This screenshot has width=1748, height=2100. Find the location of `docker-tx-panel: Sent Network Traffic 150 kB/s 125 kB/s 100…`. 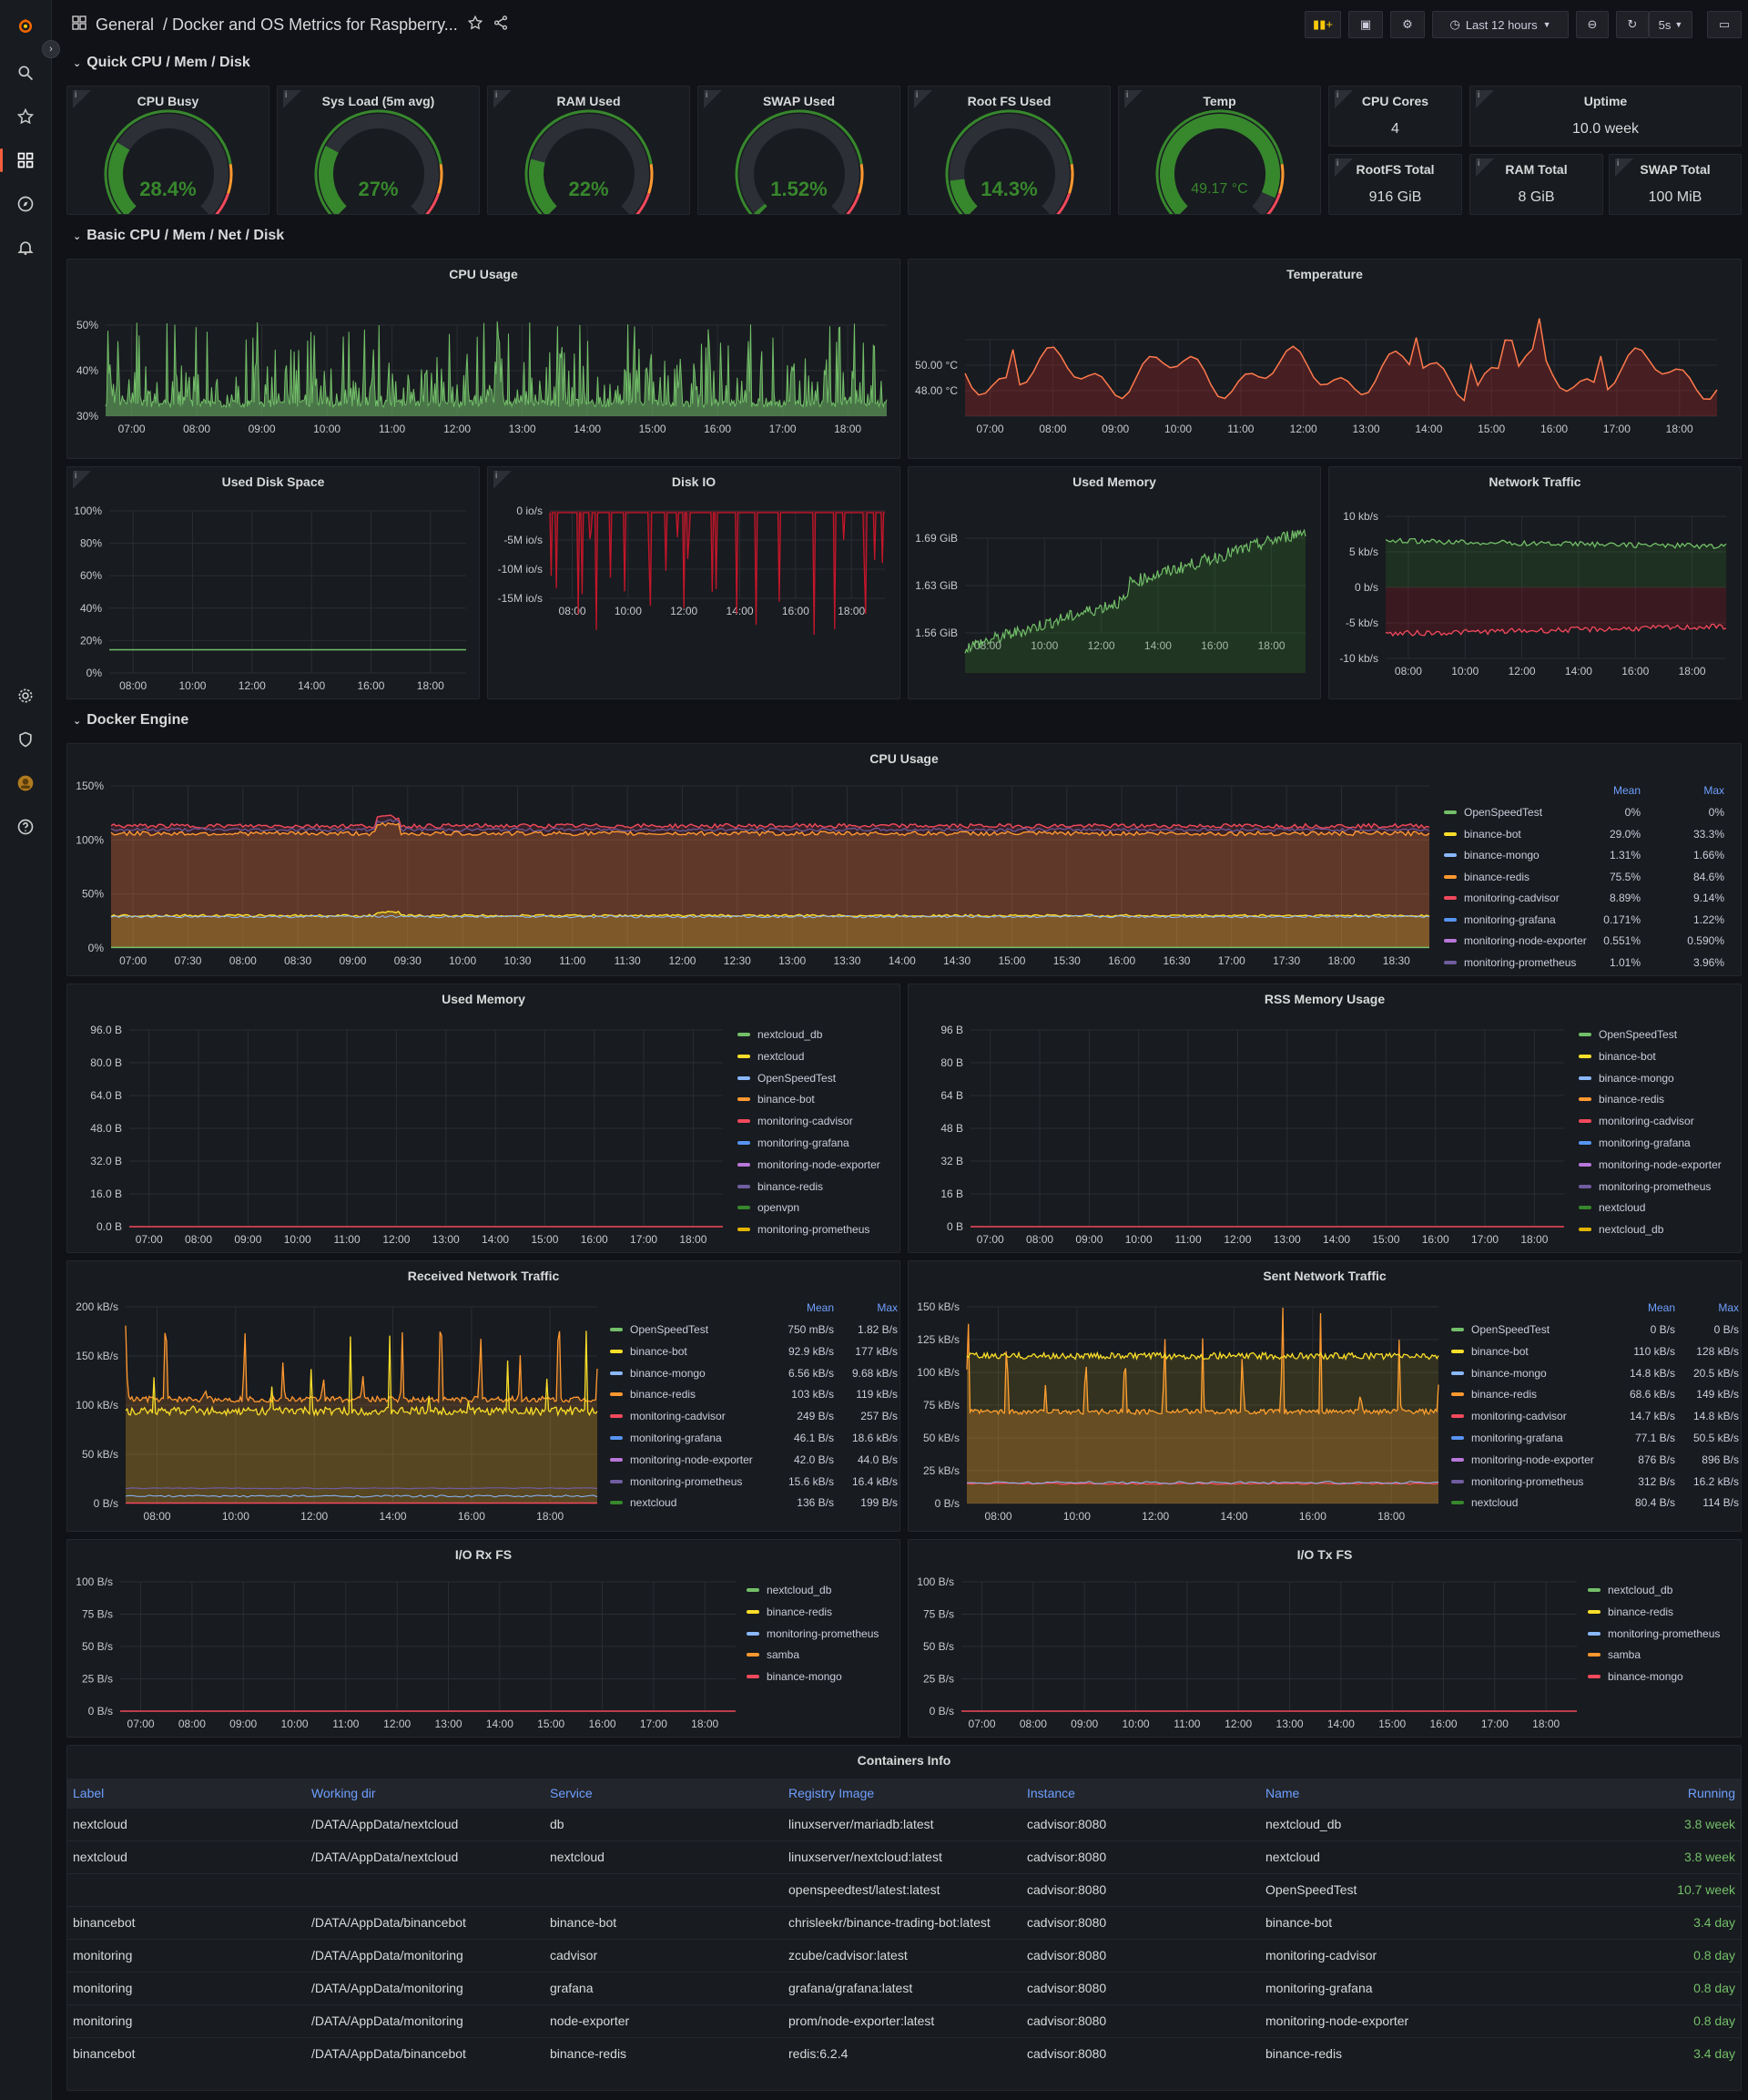

docker-tx-panel: Sent Network Traffic 150 kB/s 125 kB/s 100… is located at coordinates (1325, 1396).